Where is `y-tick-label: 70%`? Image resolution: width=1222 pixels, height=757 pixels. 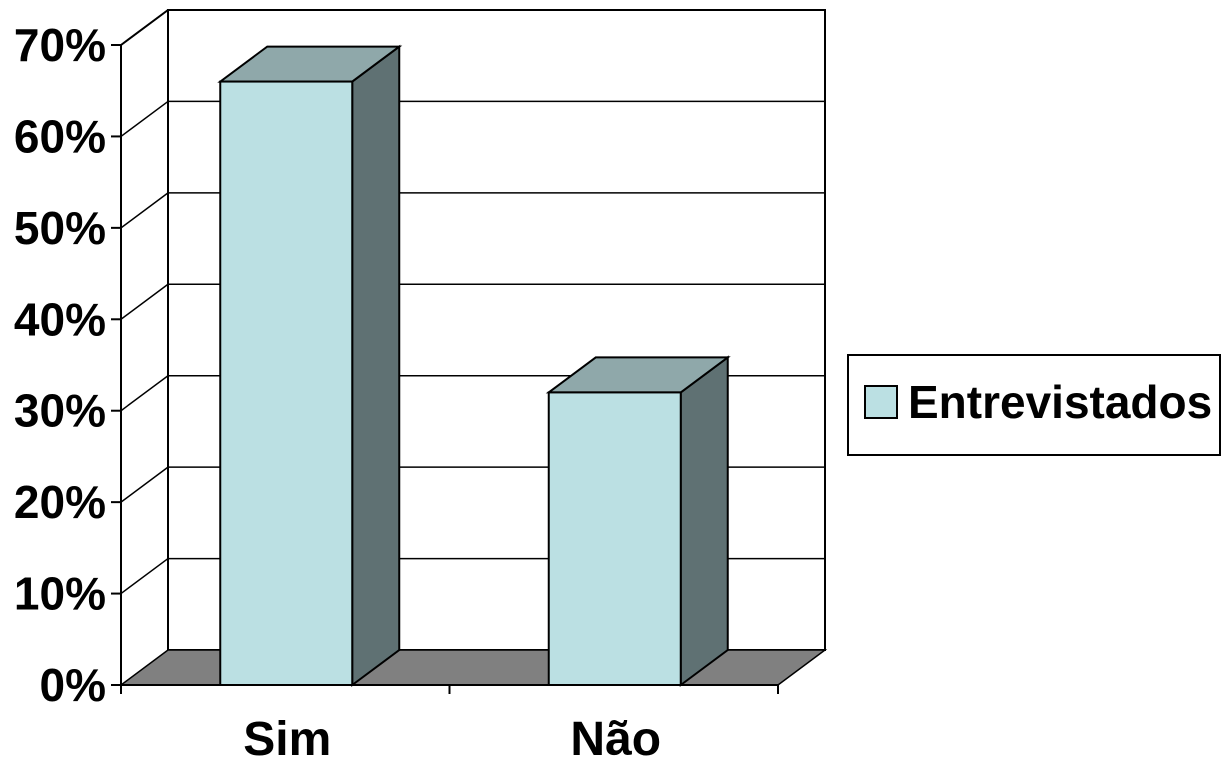
y-tick-label: 70% is located at coordinates (60, 45).